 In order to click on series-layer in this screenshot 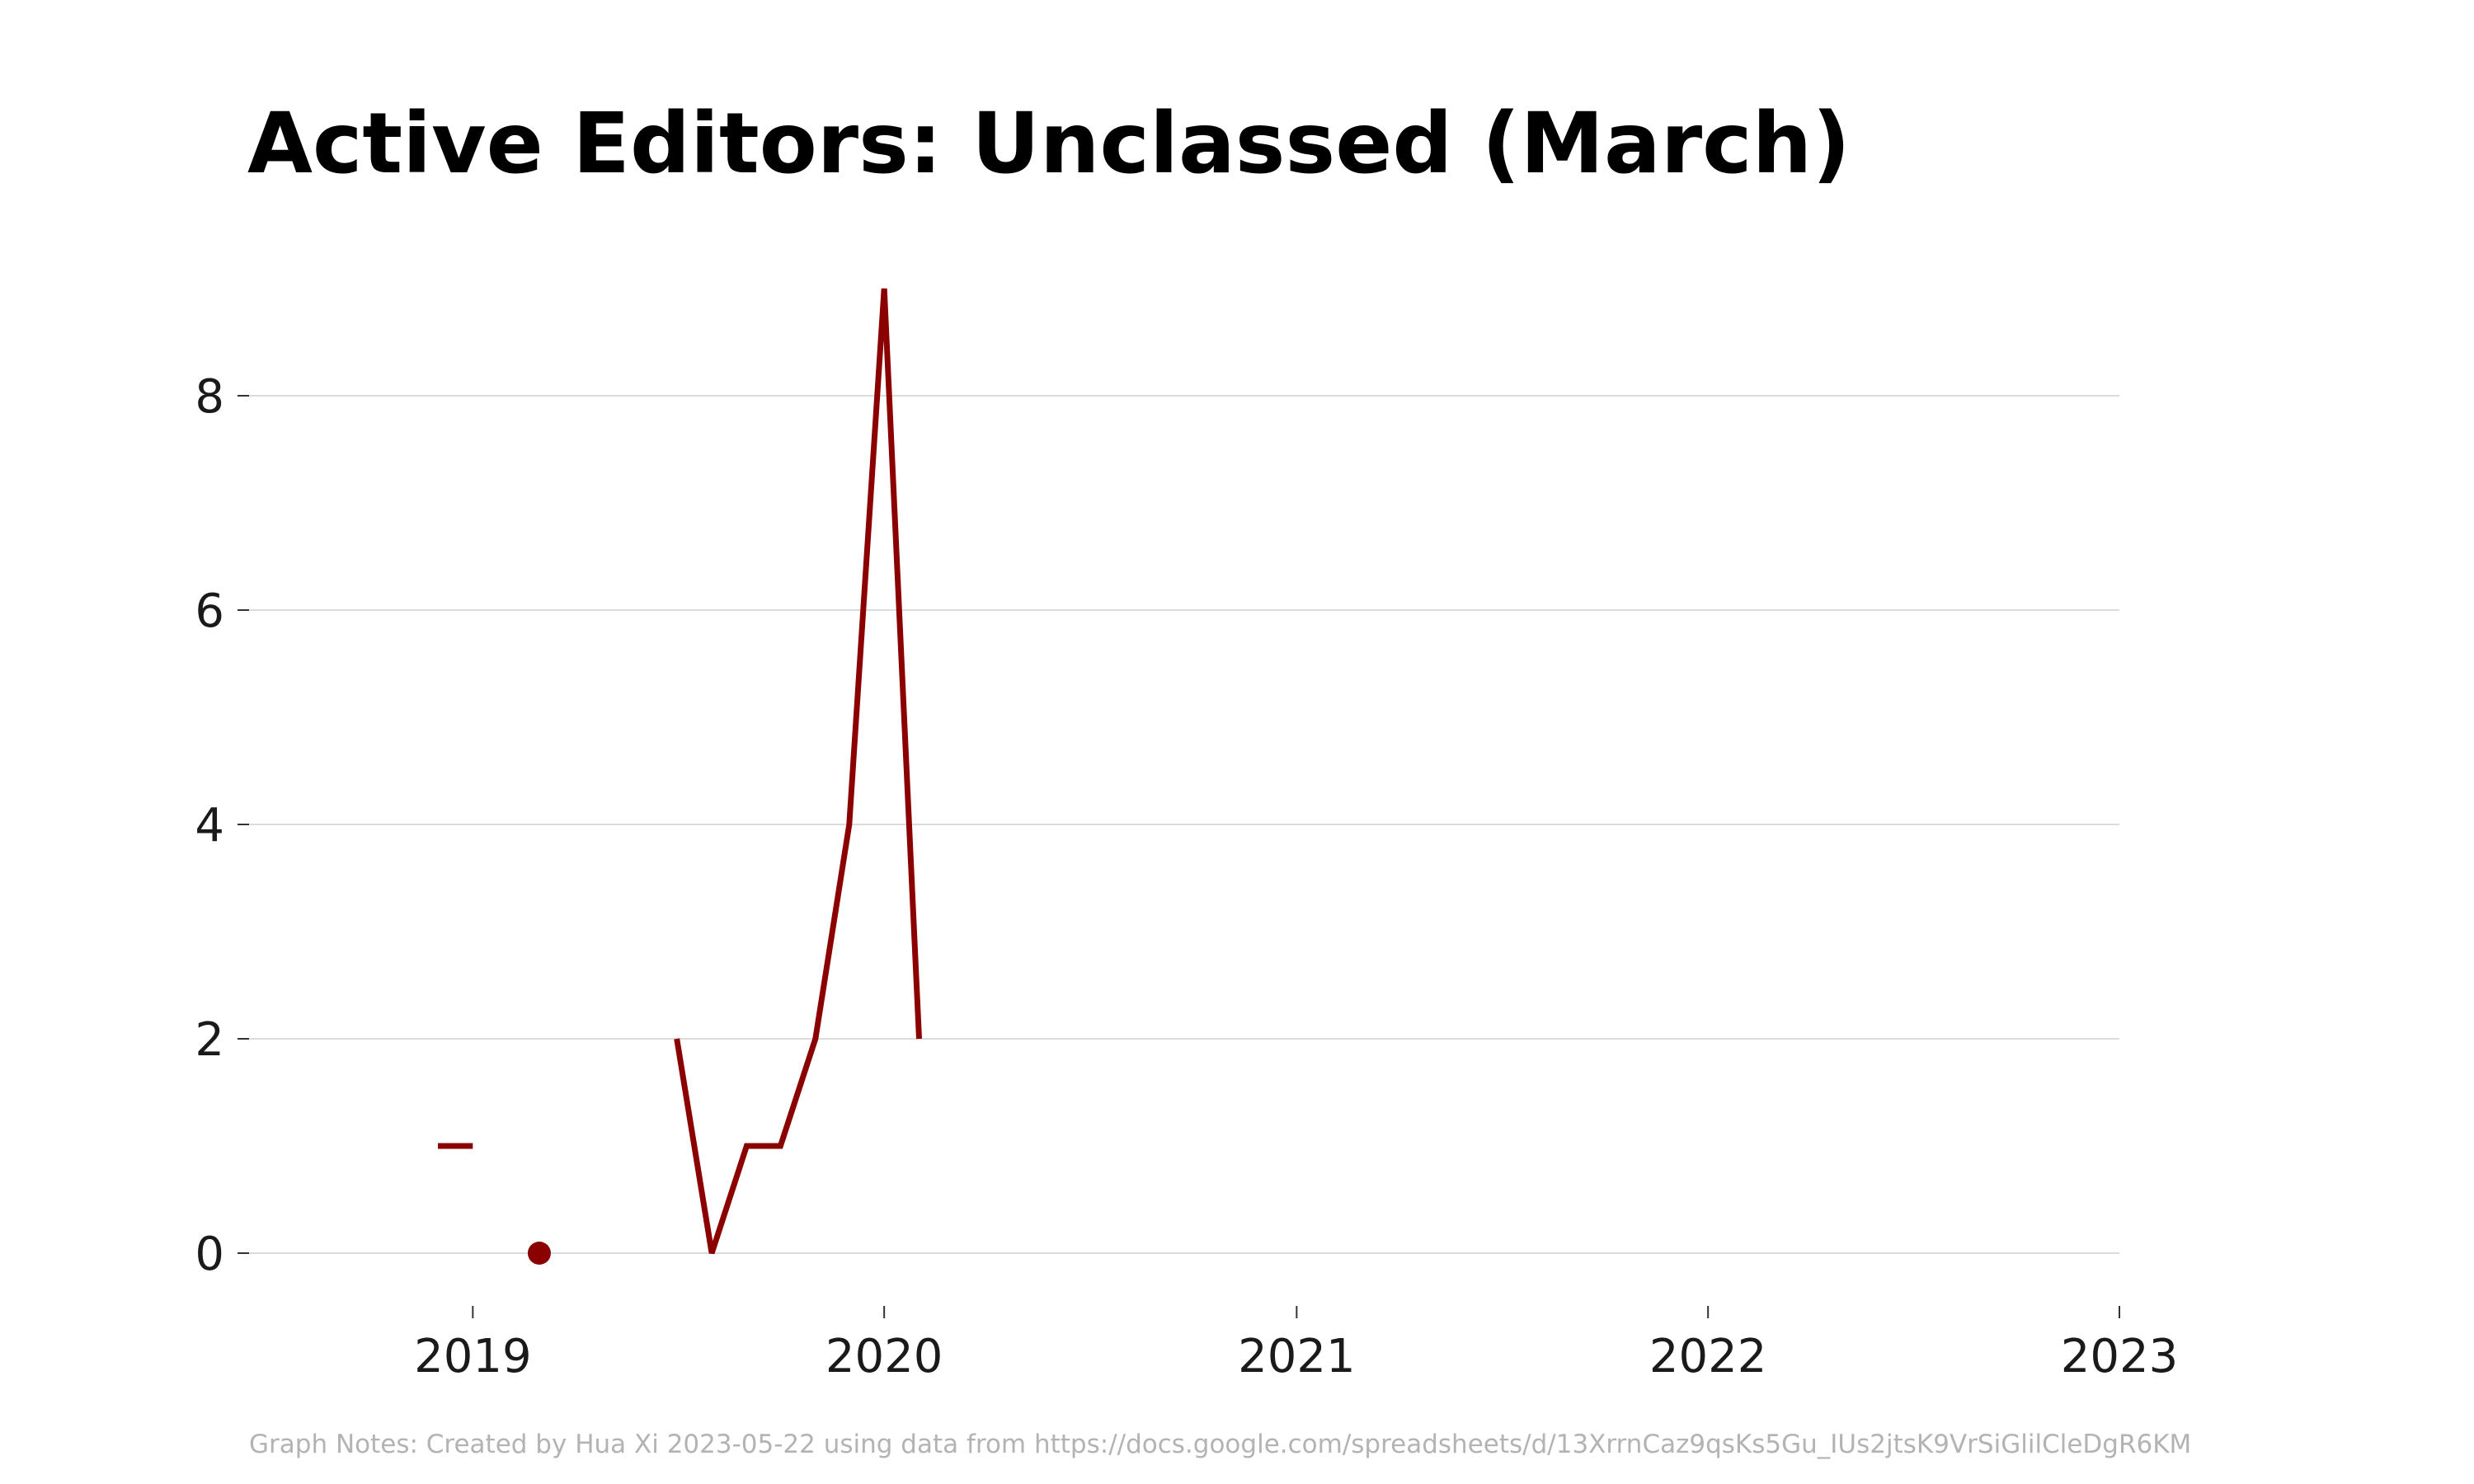, I will do `click(680, 776)`.